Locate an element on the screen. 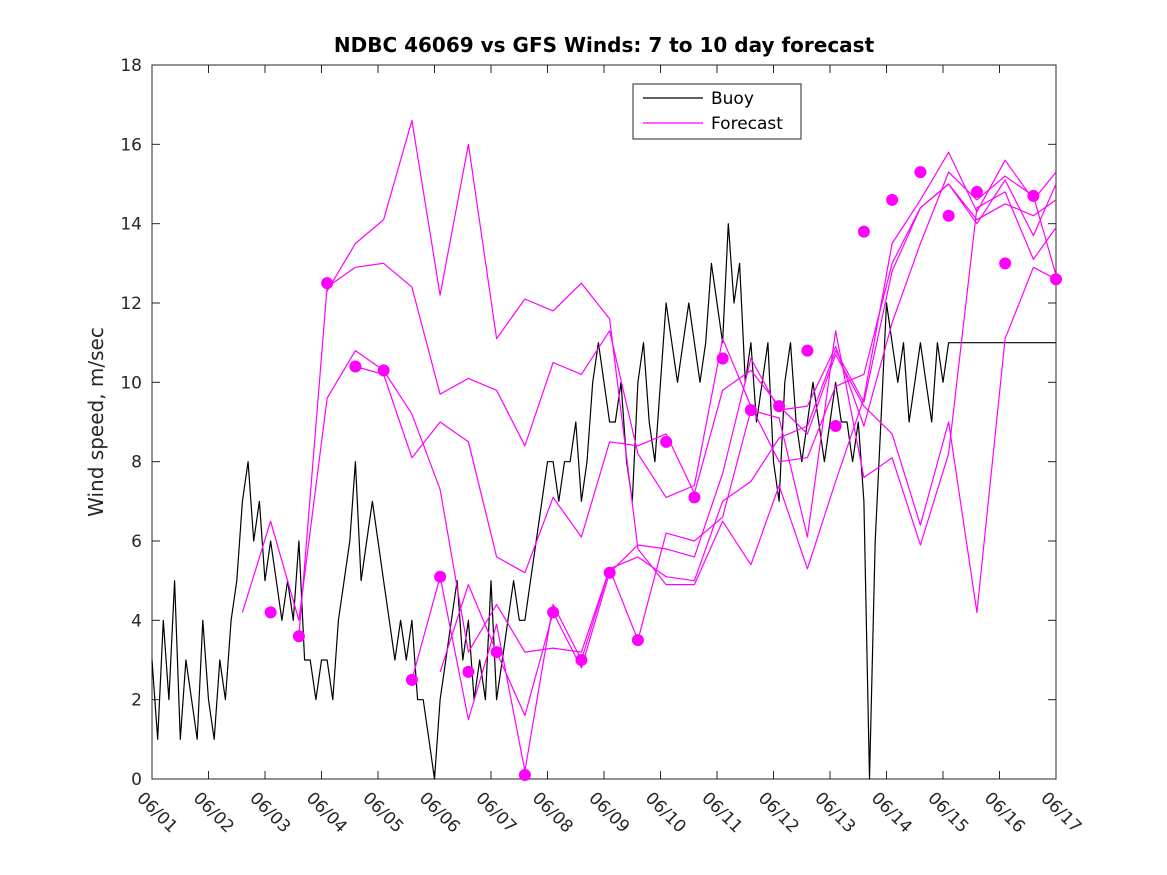 Image resolution: width=1167 pixels, height=875 pixels. y-tick-label: 16 is located at coordinates (131, 145).